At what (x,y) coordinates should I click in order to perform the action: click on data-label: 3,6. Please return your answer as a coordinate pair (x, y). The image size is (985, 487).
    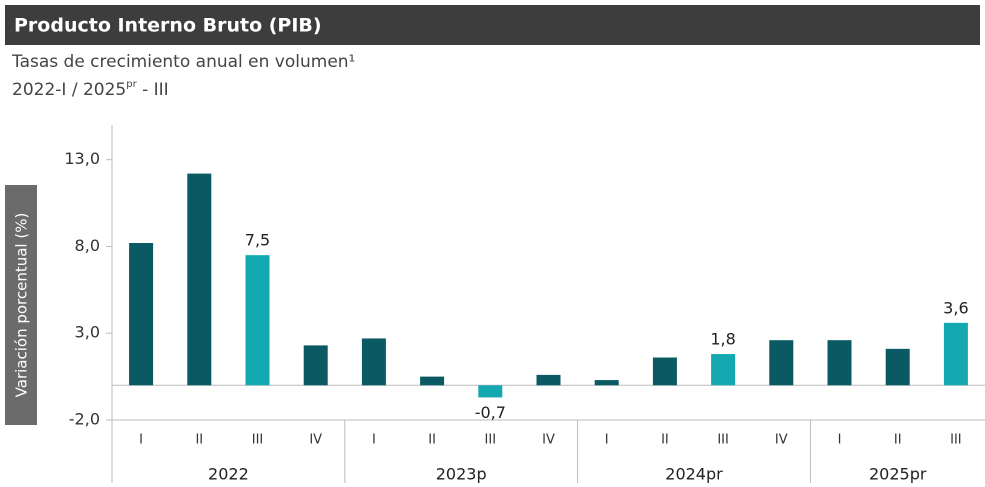
    Looking at the image, I should click on (955, 307).